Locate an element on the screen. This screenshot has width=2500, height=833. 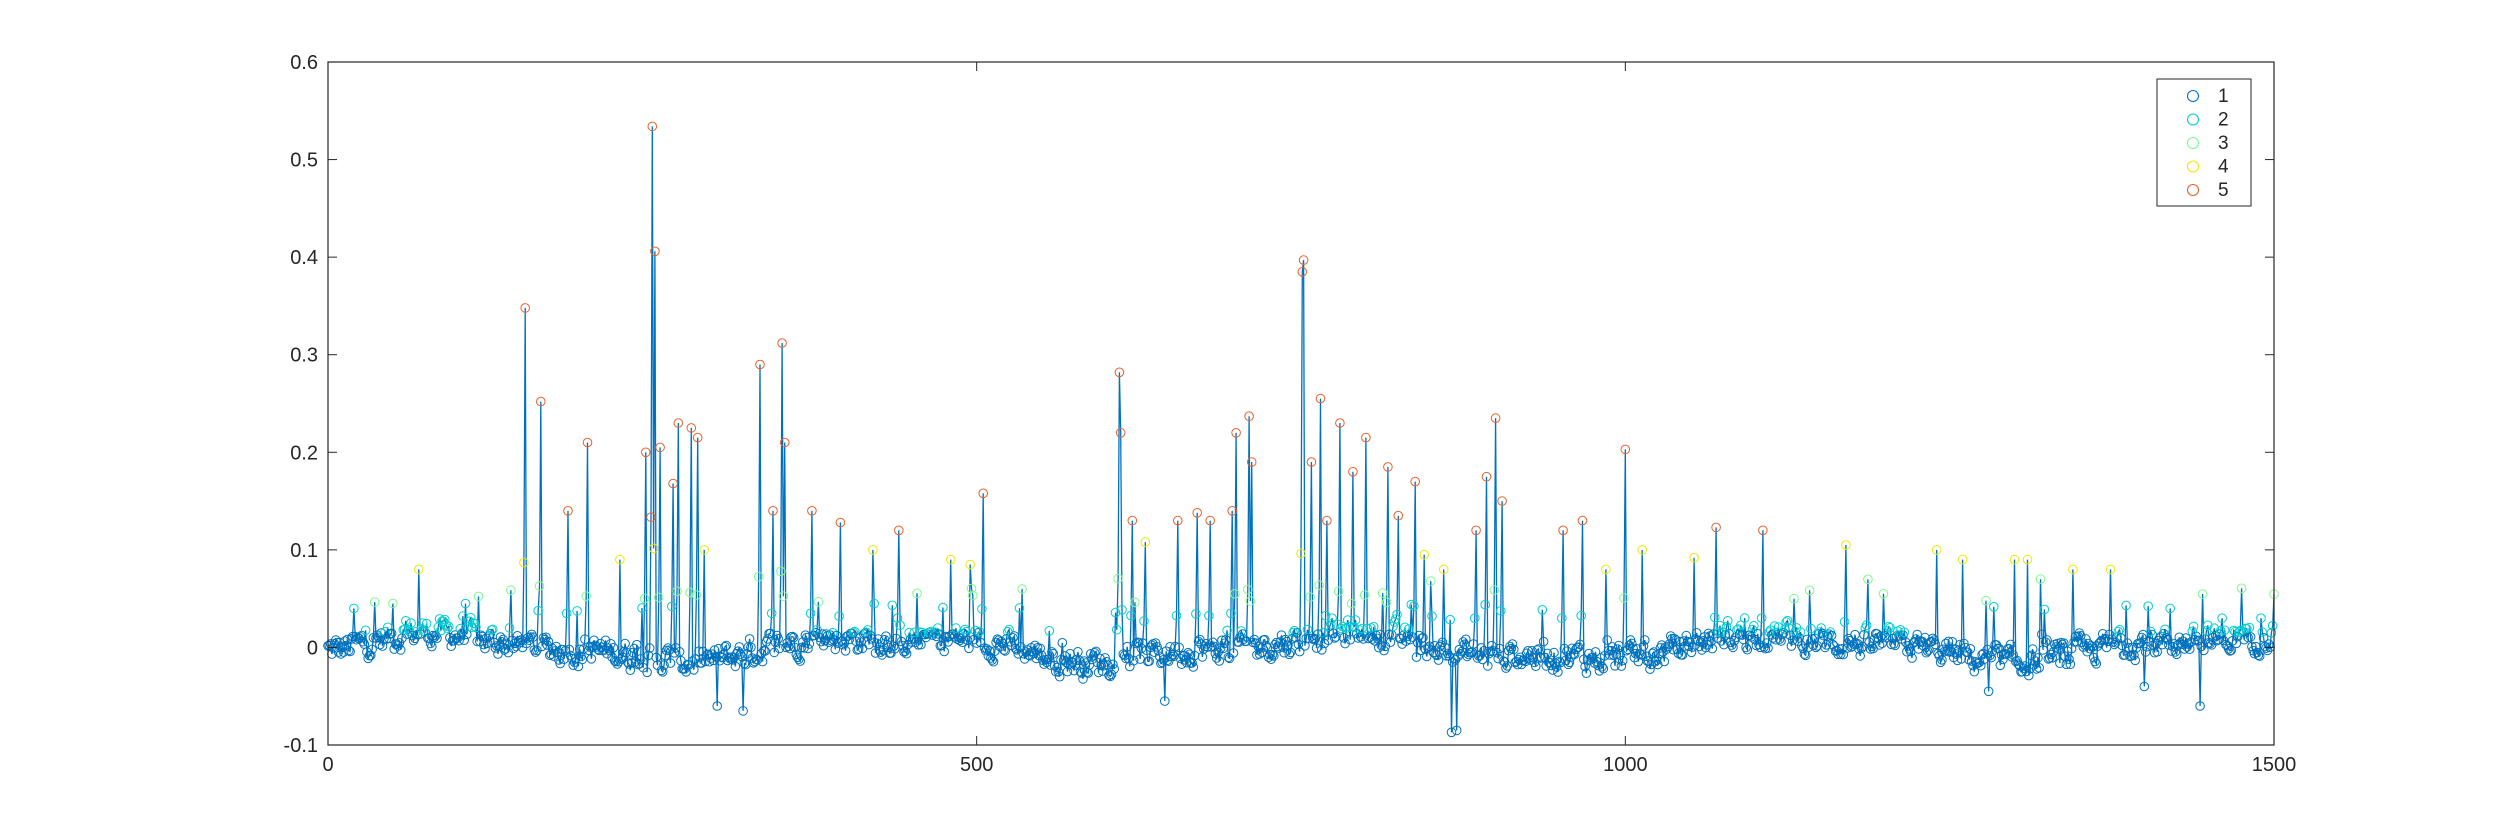
legend-box is located at coordinates (2204, 142).